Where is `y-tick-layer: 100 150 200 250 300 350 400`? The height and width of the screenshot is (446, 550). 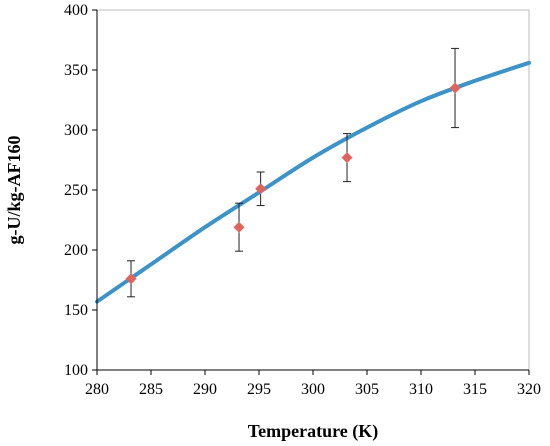
y-tick-layer: 100 150 200 250 300 350 400 is located at coordinates (80, 190).